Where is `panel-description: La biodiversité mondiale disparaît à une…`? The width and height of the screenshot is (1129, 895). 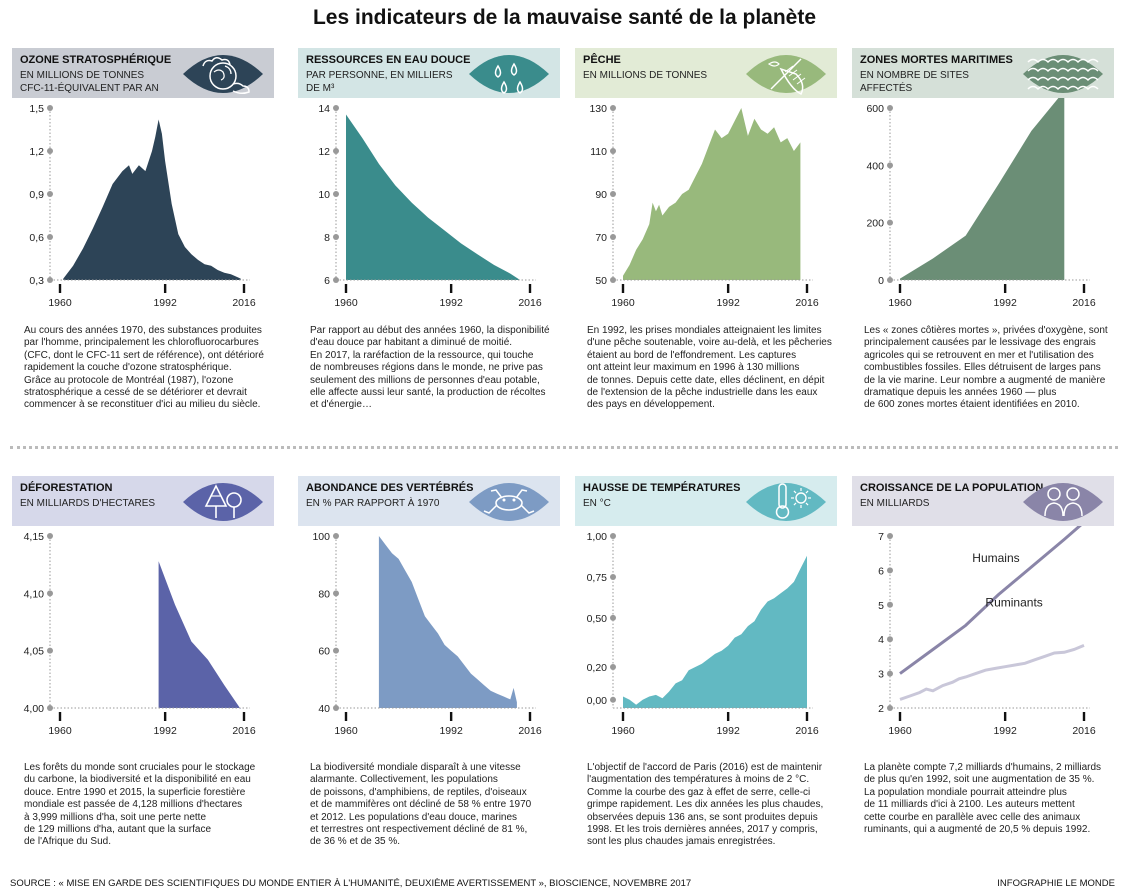 panel-description: La biodiversité mondiale disparaît à une… is located at coordinates (421, 805).